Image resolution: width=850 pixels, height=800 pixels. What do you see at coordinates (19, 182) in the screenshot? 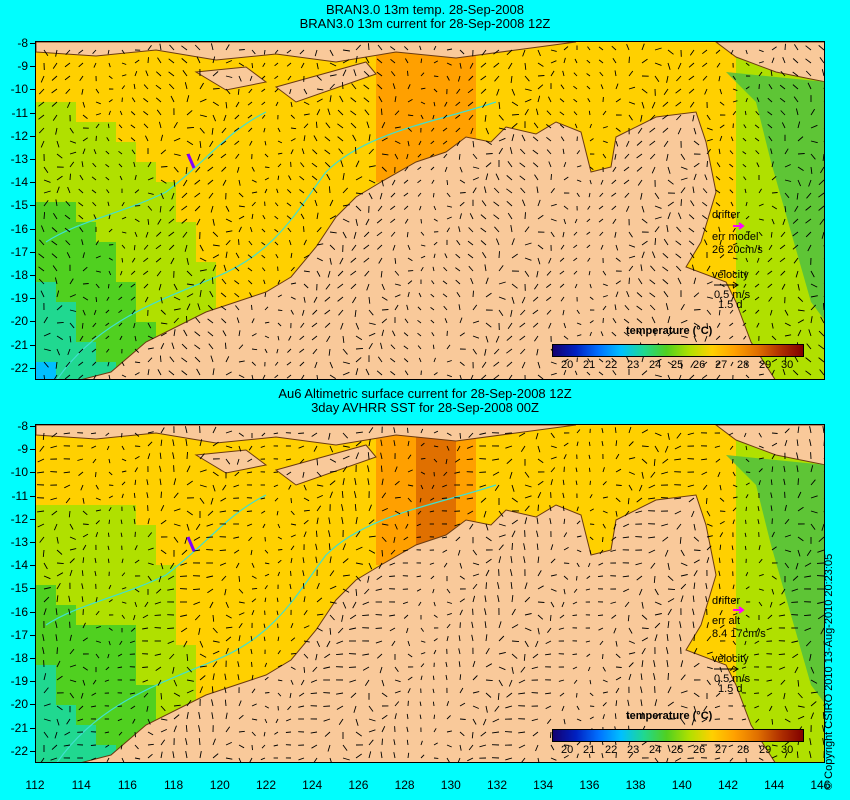
I see `lat-tick-label: -14` at bounding box center [19, 182].